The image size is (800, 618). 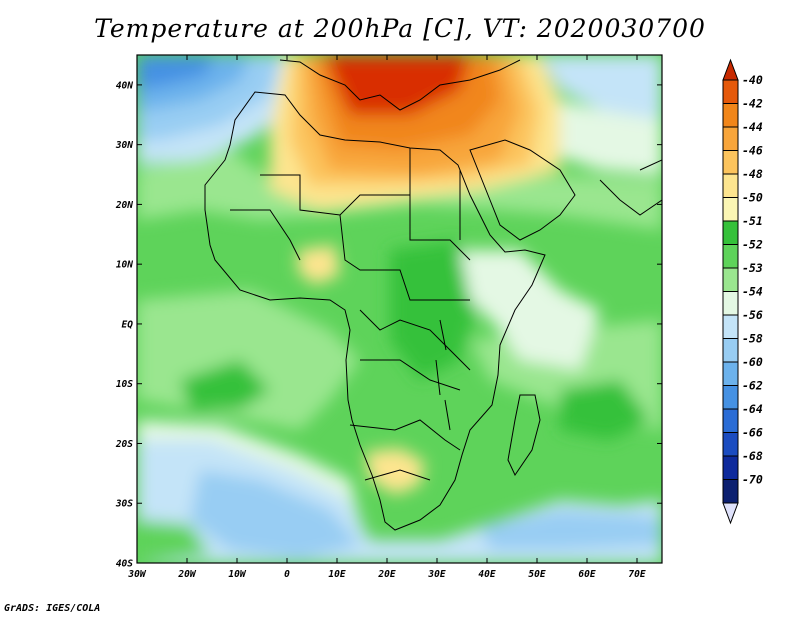 What do you see at coordinates (730, 513) in the screenshot?
I see `colorbar-bottom-arrow` at bounding box center [730, 513].